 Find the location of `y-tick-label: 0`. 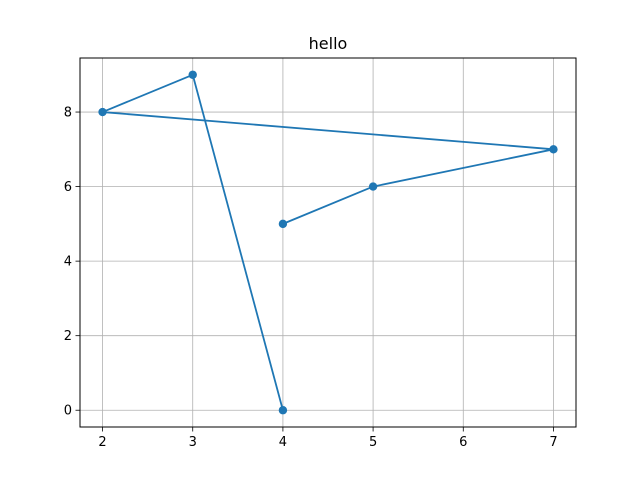

y-tick-label: 0 is located at coordinates (68, 411).